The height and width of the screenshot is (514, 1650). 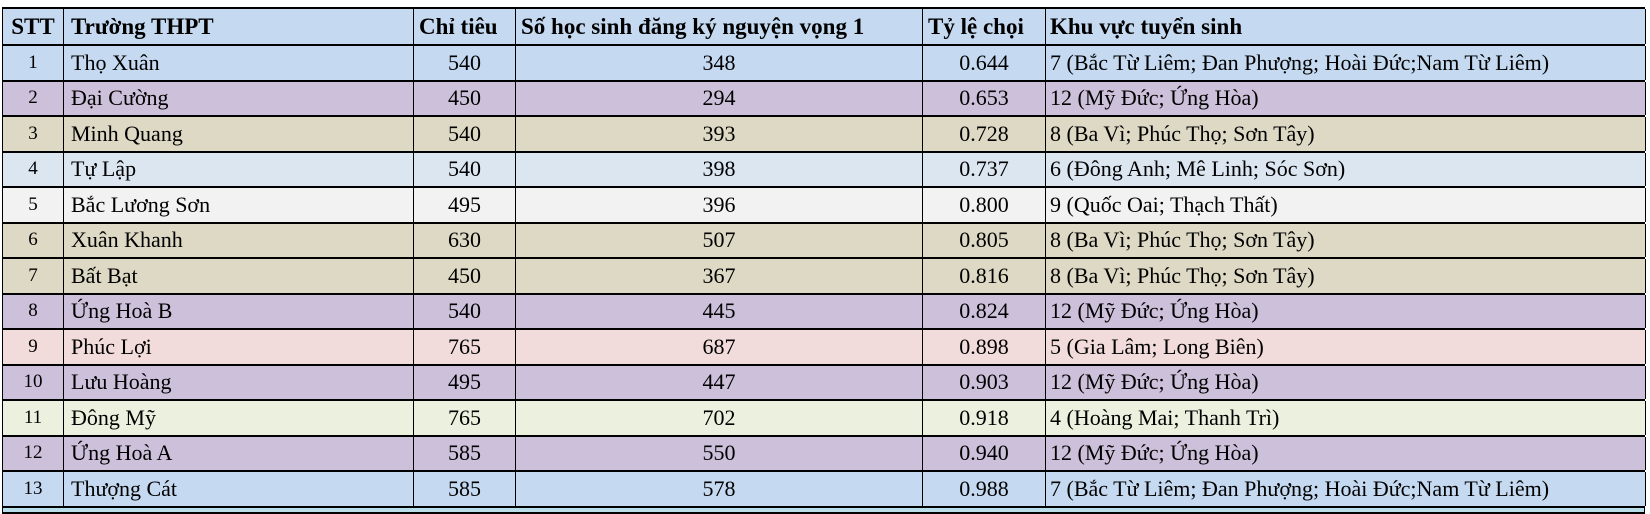 What do you see at coordinates (984, 26) in the screenshot?
I see `header-cell-ratio: Tỷ lệ chọi` at bounding box center [984, 26].